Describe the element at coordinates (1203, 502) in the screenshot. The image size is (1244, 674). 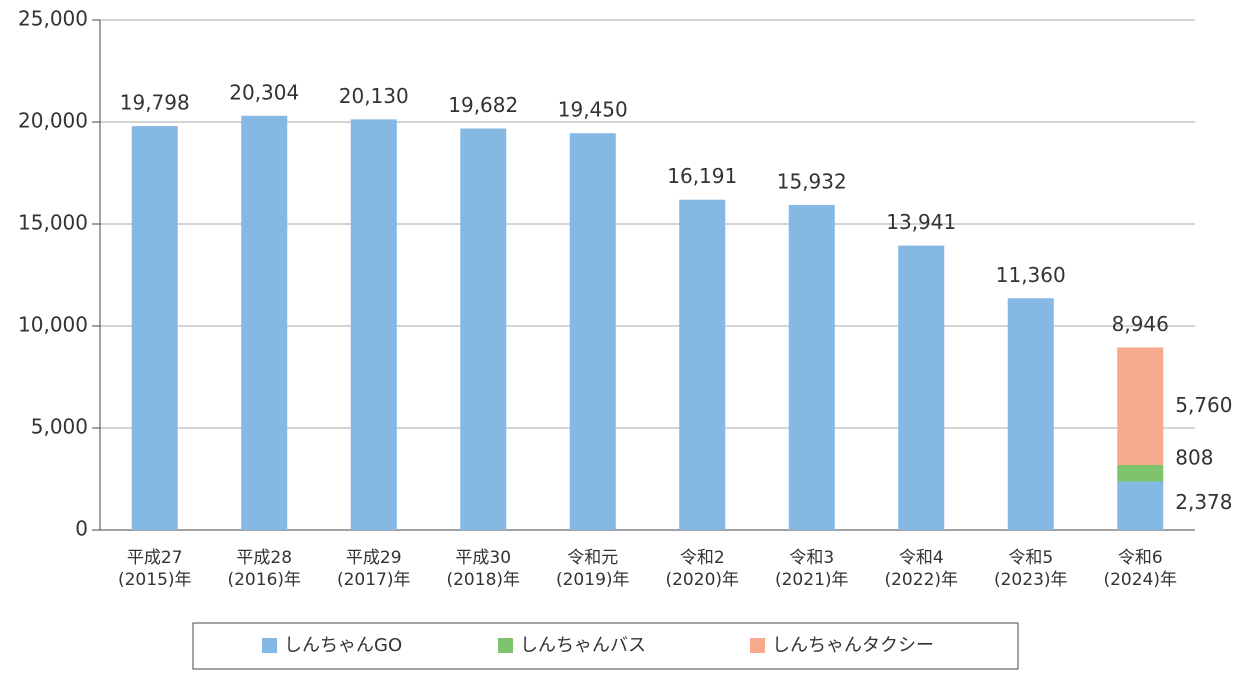
I see `data-label: 2,378` at that location.